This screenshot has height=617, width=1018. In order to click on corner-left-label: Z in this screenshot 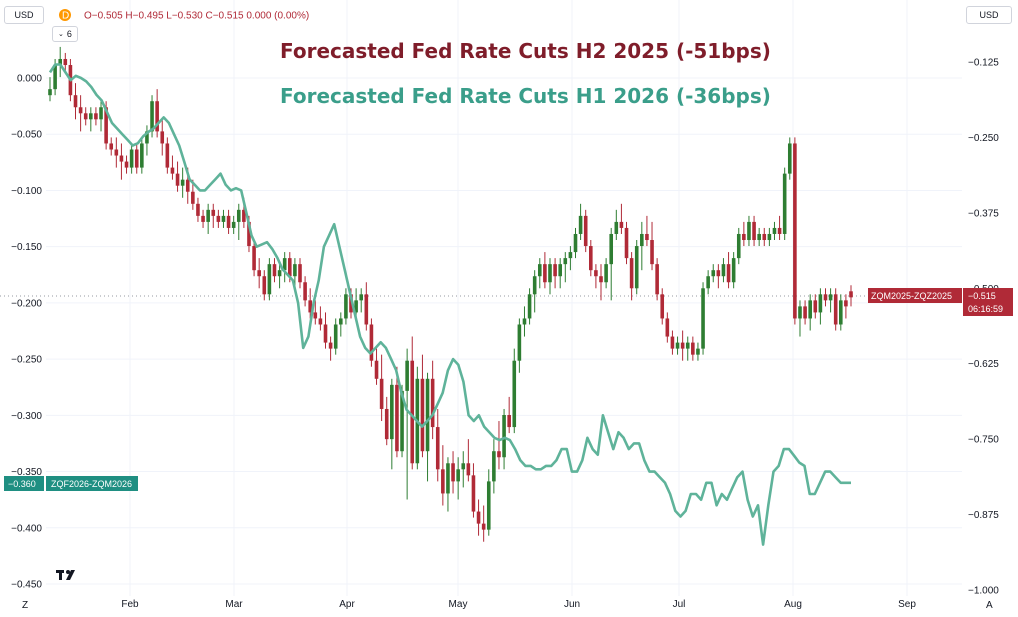, I will do `click(25, 605)`.